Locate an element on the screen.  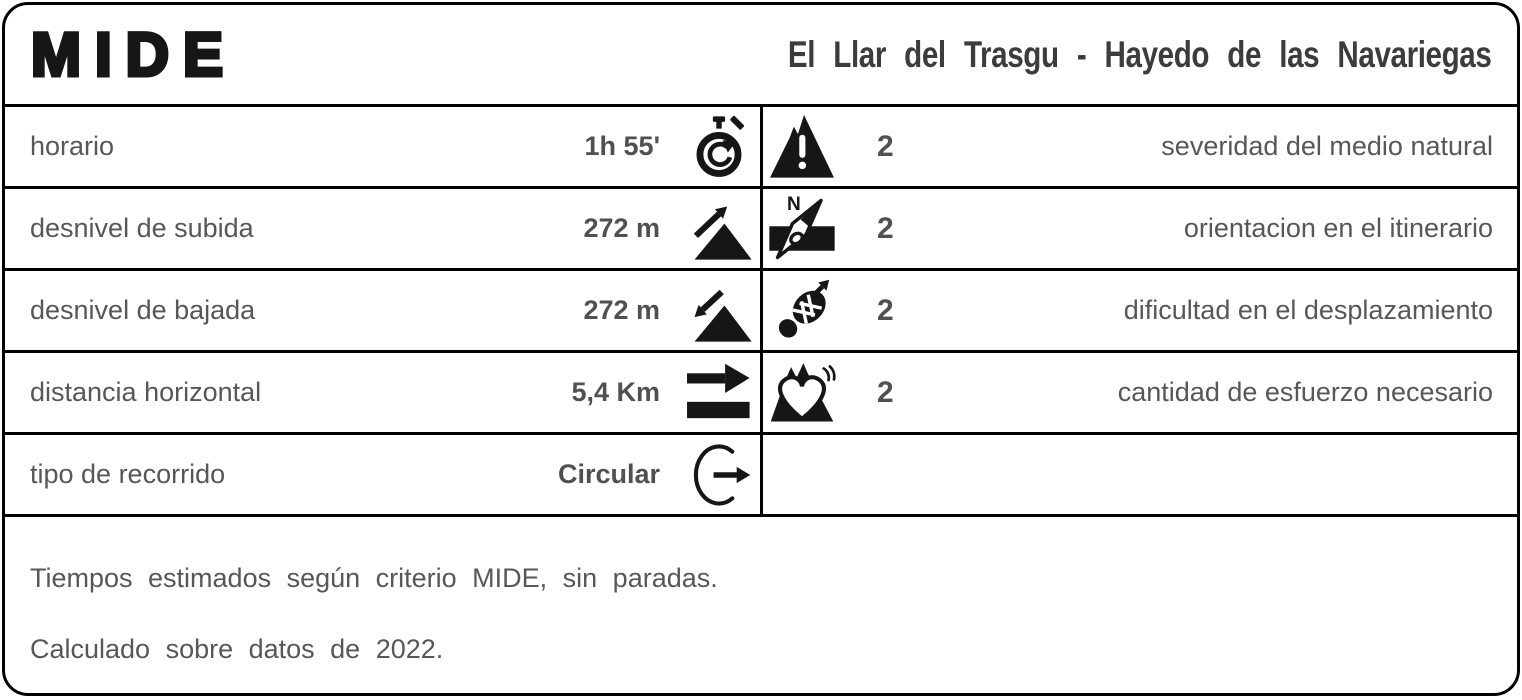
score-label: orientacion en el itinerario is located at coordinates (1338, 228).